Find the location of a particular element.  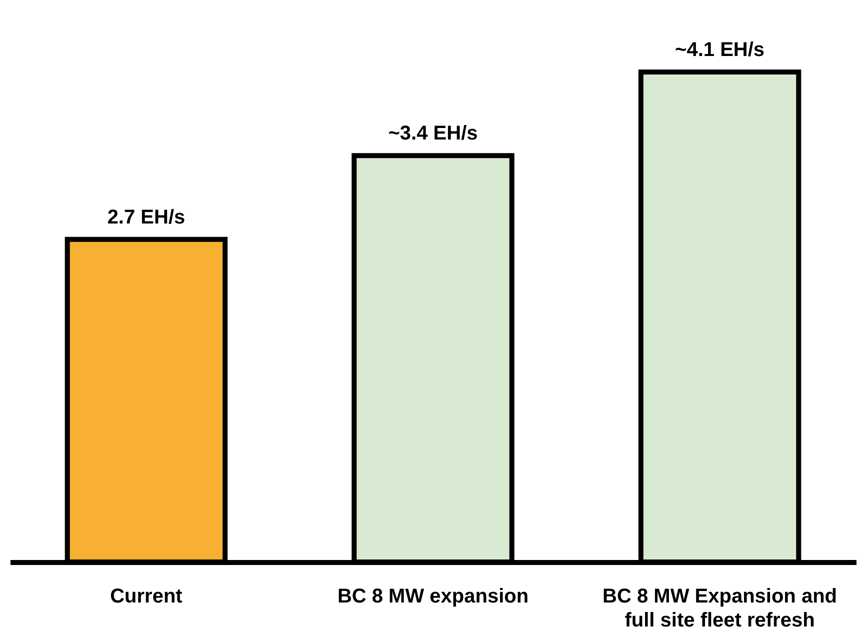

x-tick-label: BC 8 MW Expansion and full site fleet refresh is located at coordinates (720, 609).